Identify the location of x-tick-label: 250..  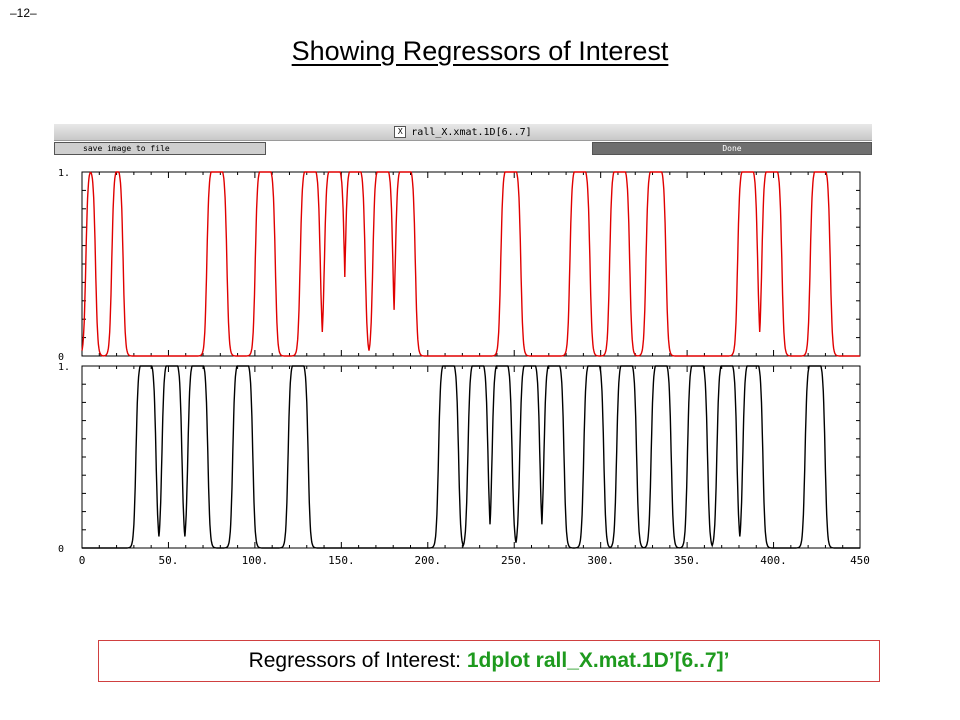
(514, 560).